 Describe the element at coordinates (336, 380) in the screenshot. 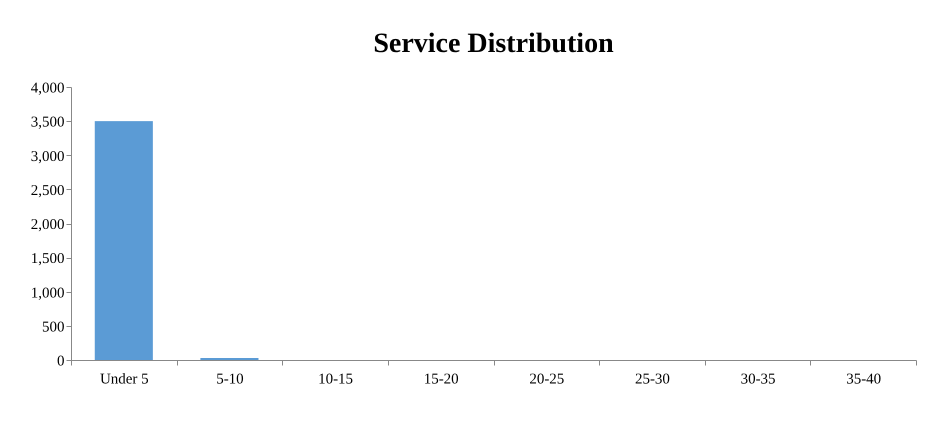

I see `x-tick-label: 10-15` at that location.